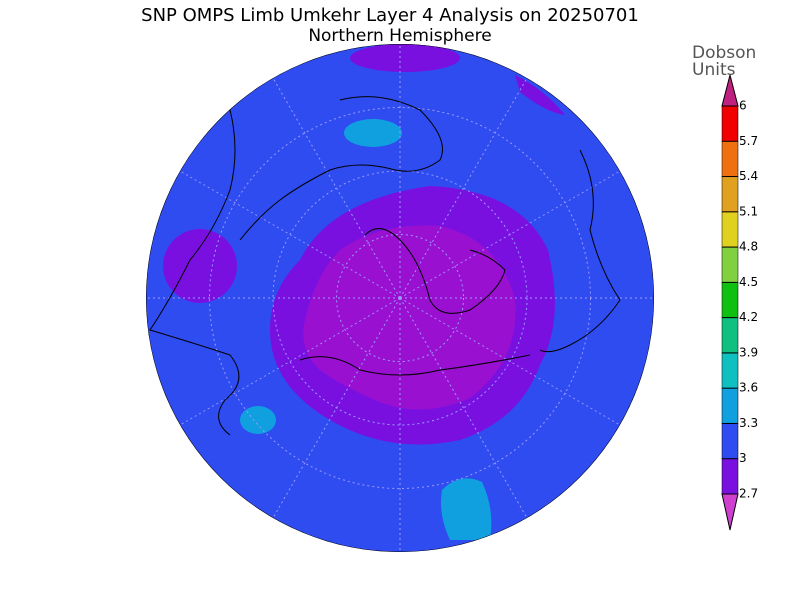 Image resolution: width=800 pixels, height=600 pixels. I want to click on colorbar-label: Dobson, so click(724, 53).